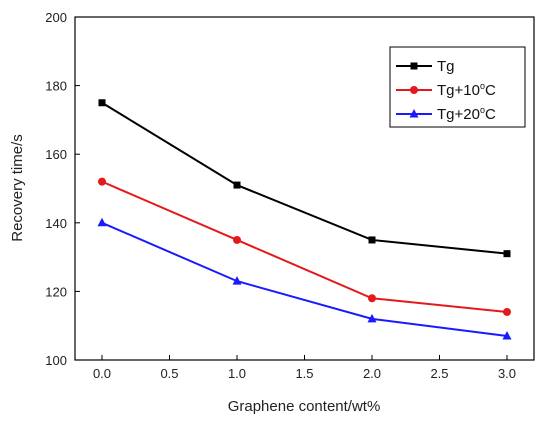 Image resolution: width=550 pixels, height=424 pixels. Describe the element at coordinates (304, 373) in the screenshot. I see `x-tick-label: 1.5` at that location.